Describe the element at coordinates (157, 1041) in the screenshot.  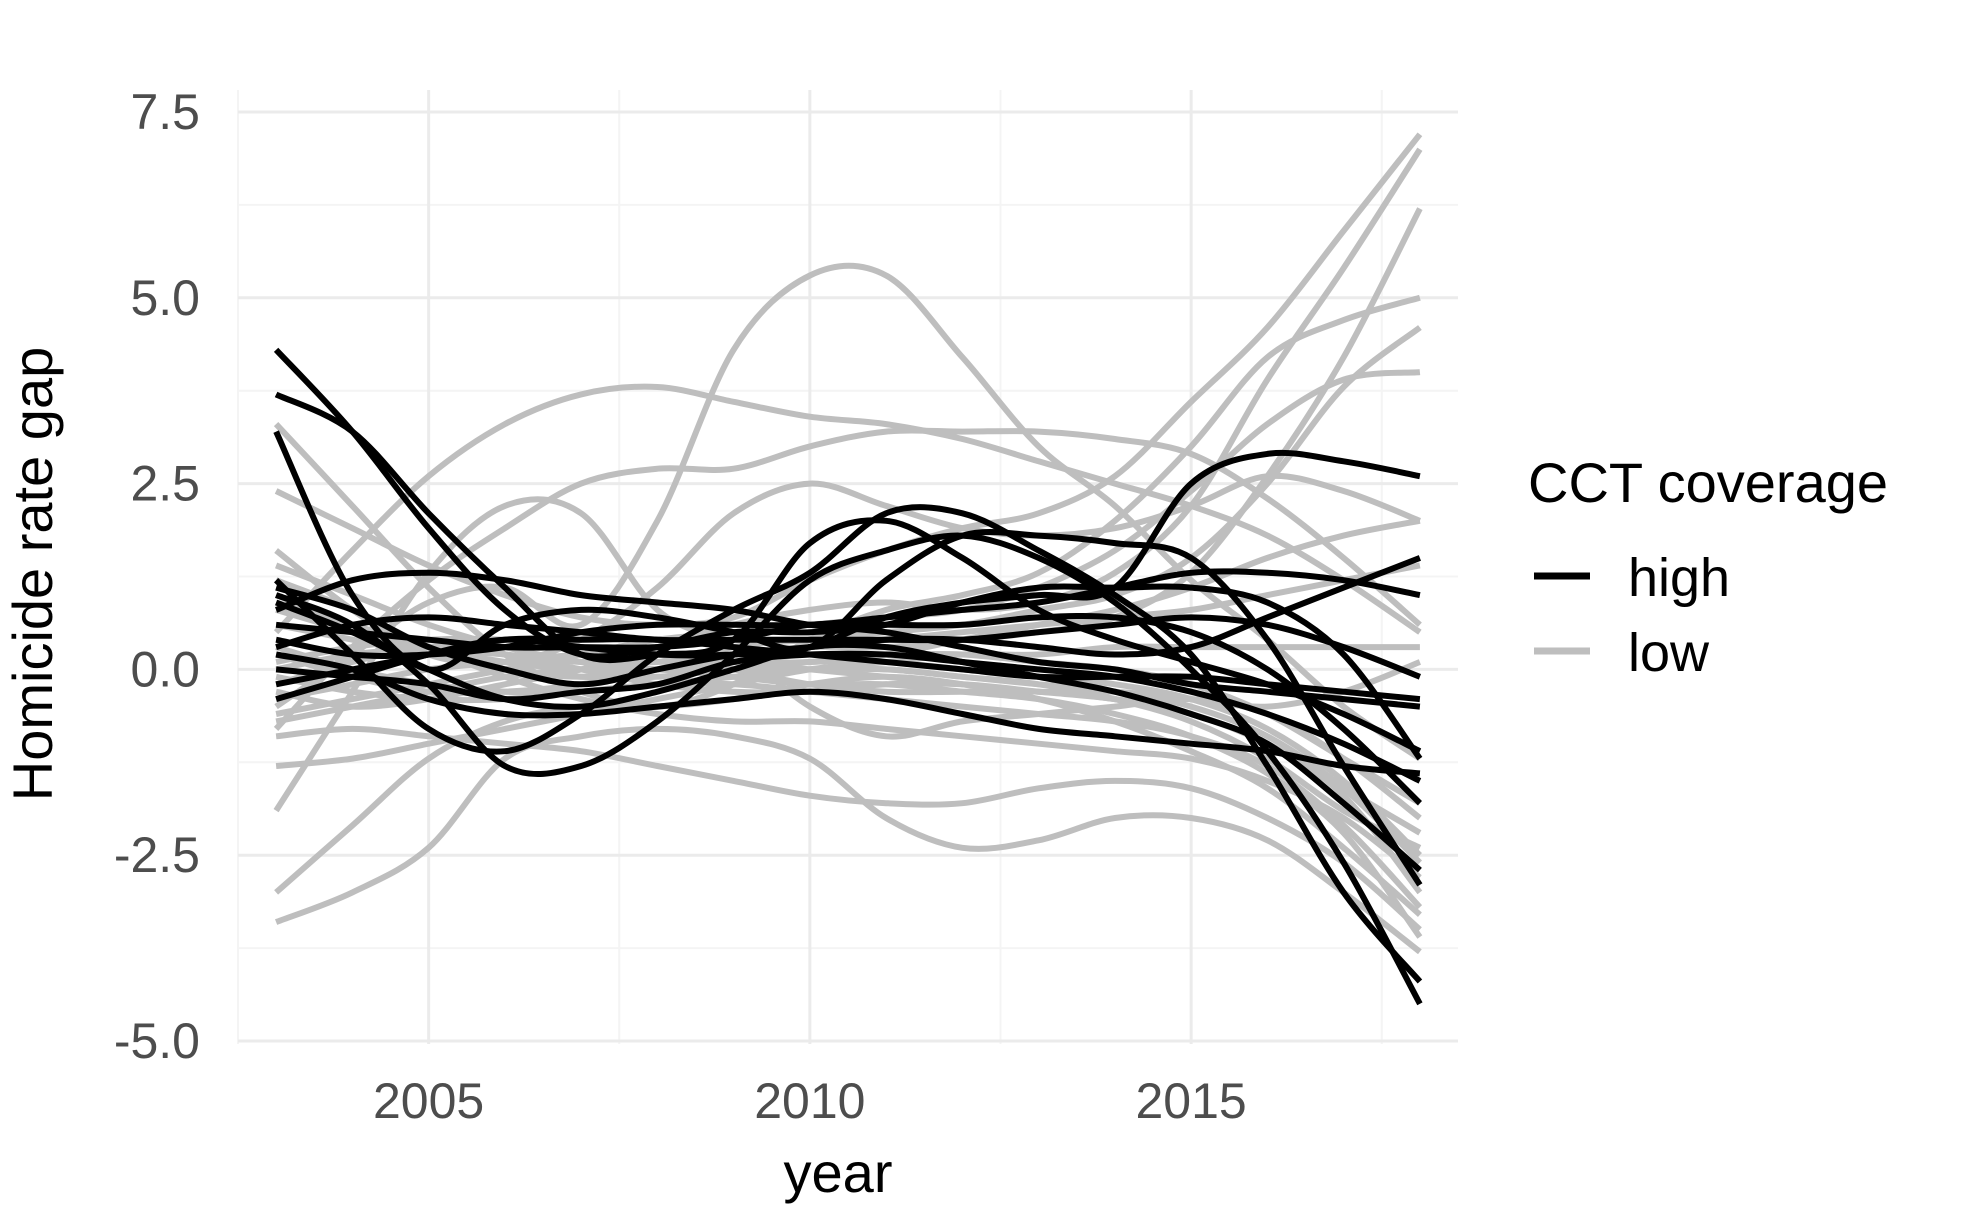
I see `y-tick-label: -5.0` at that location.